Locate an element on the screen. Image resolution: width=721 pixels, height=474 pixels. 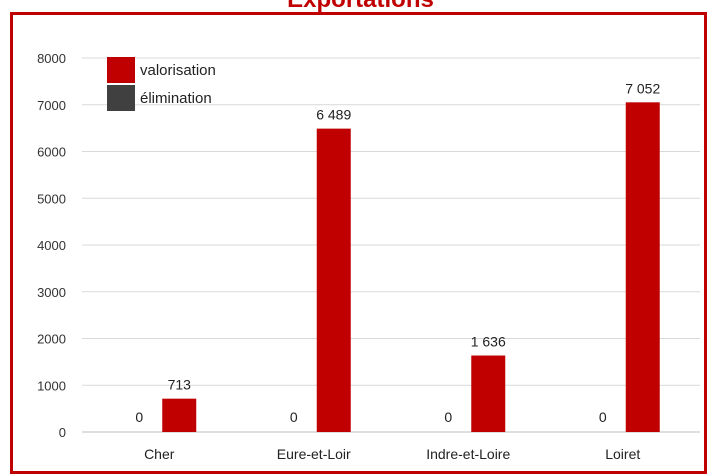
data-label: 713 is located at coordinates (180, 385).